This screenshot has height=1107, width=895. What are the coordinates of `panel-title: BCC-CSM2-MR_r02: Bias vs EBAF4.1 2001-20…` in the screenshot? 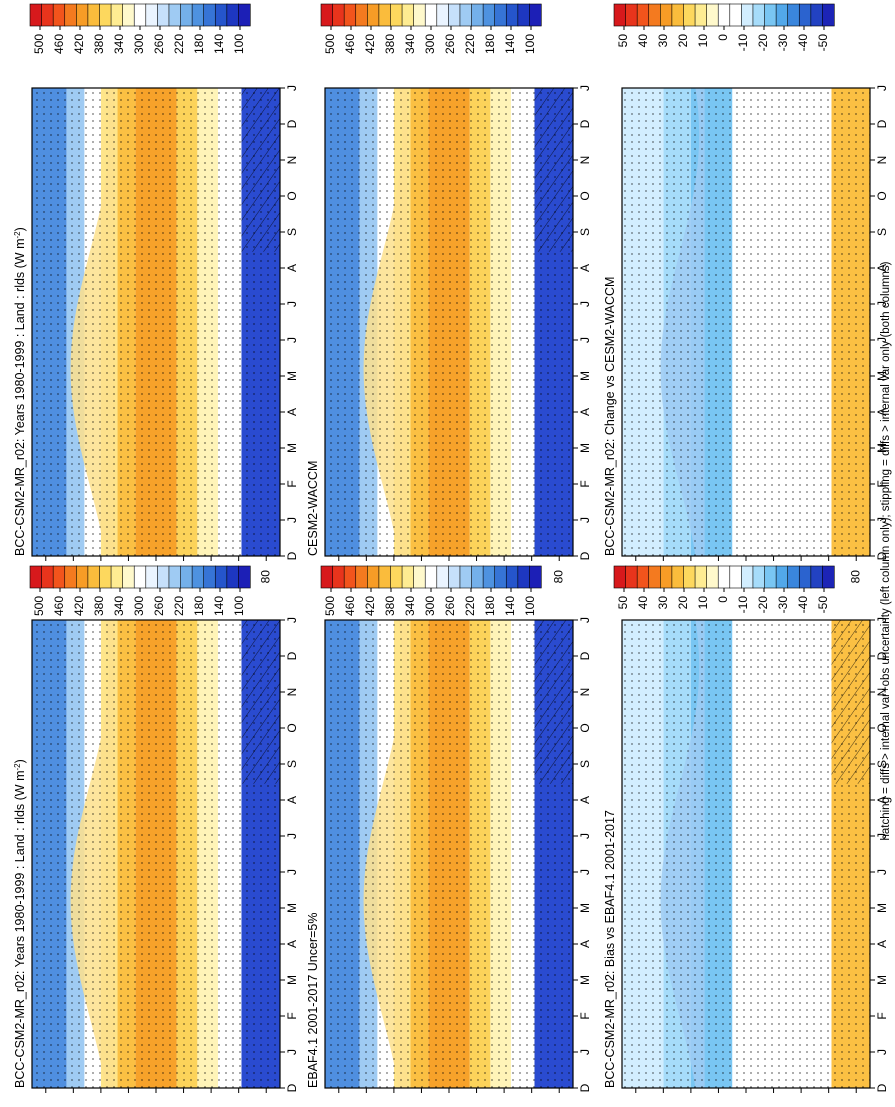 It's located at (610, 949).